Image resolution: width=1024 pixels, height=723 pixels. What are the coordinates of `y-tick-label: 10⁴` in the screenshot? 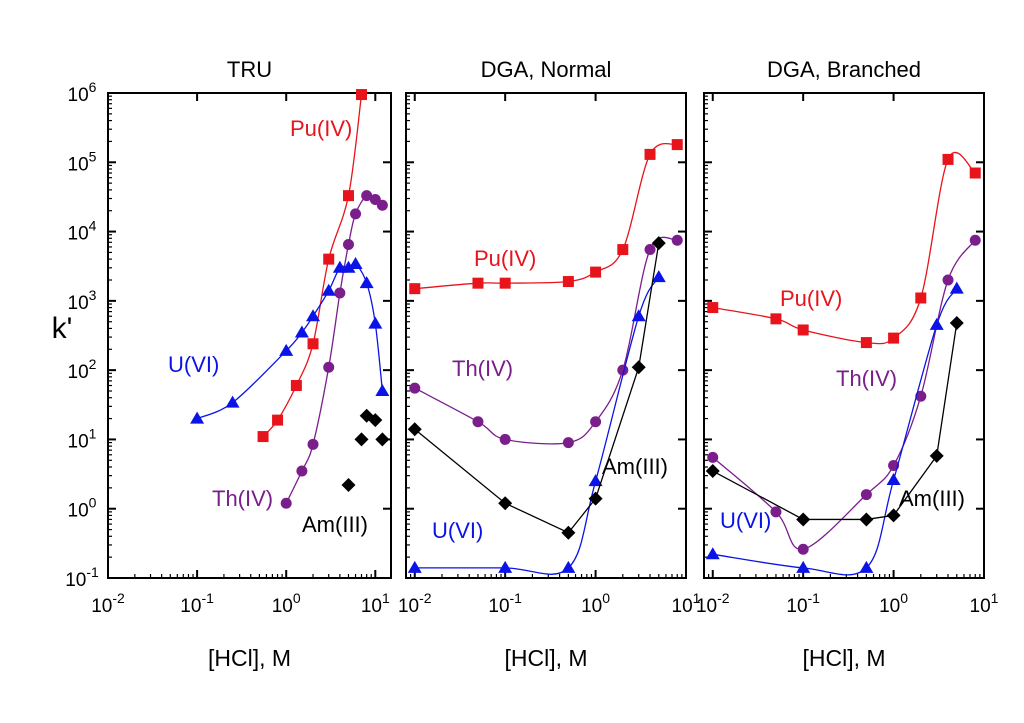 It's located at (82, 231).